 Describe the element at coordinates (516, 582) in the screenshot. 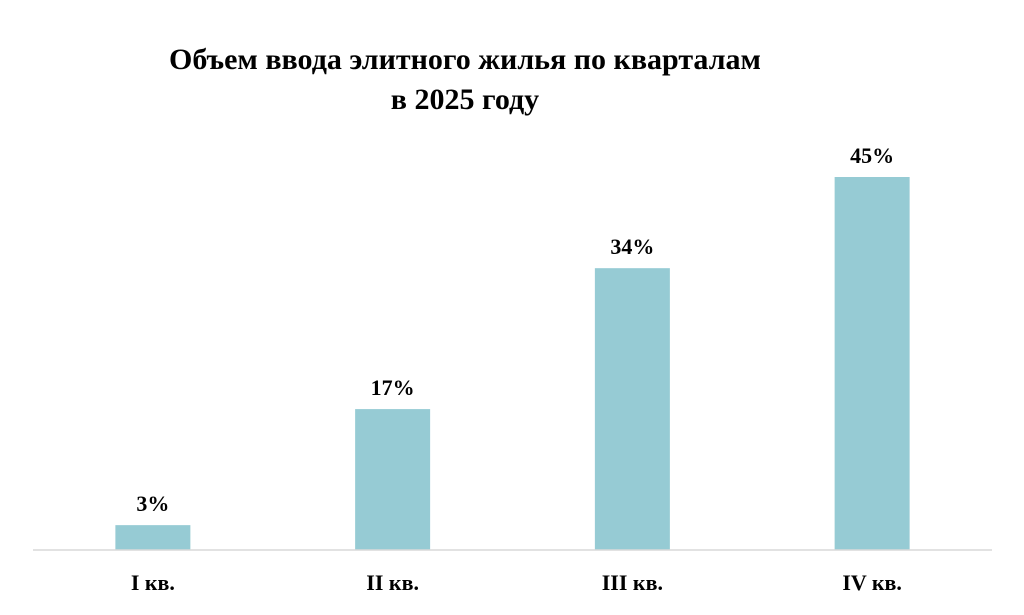

I see `x-tick-labels-group: I кв. II кв. III кв. IV кв.` at that location.